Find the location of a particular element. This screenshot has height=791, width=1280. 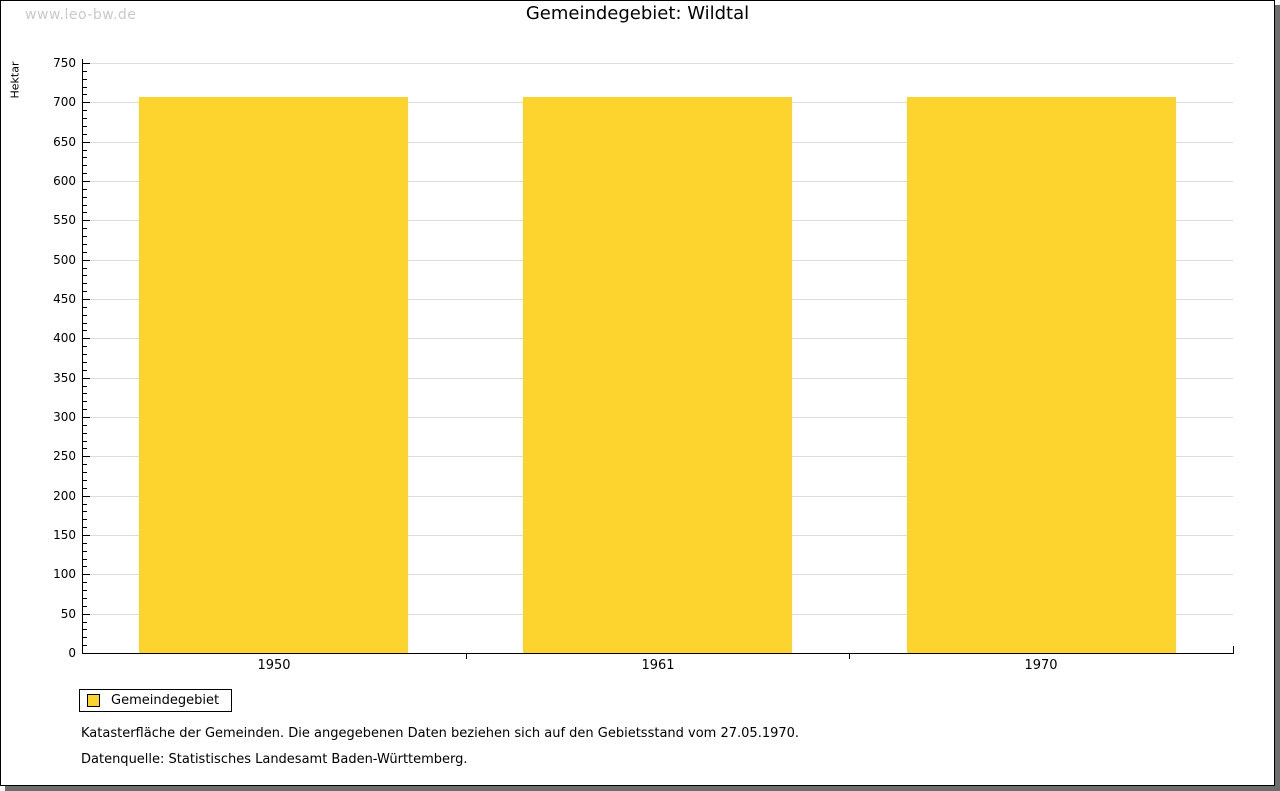

y-tick-label-250: 250 is located at coordinates (64, 456).